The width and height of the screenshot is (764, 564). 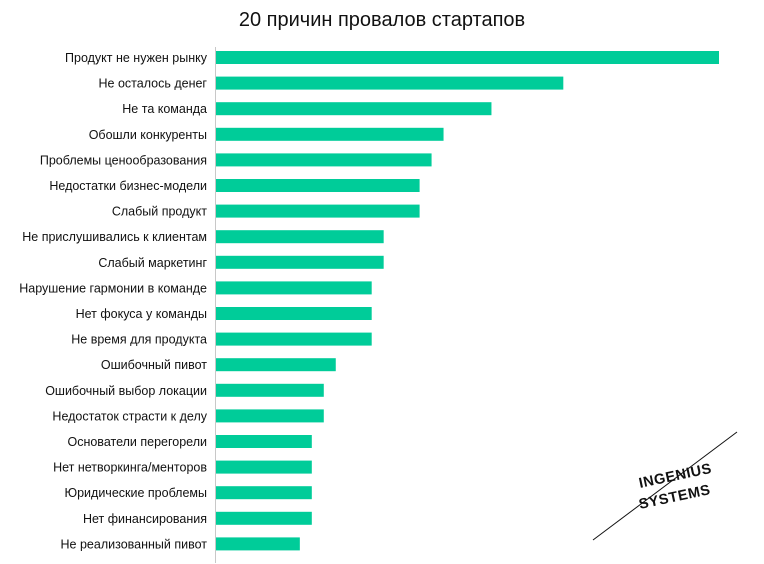 I want to click on logo-diagonal-line, so click(x=665, y=486).